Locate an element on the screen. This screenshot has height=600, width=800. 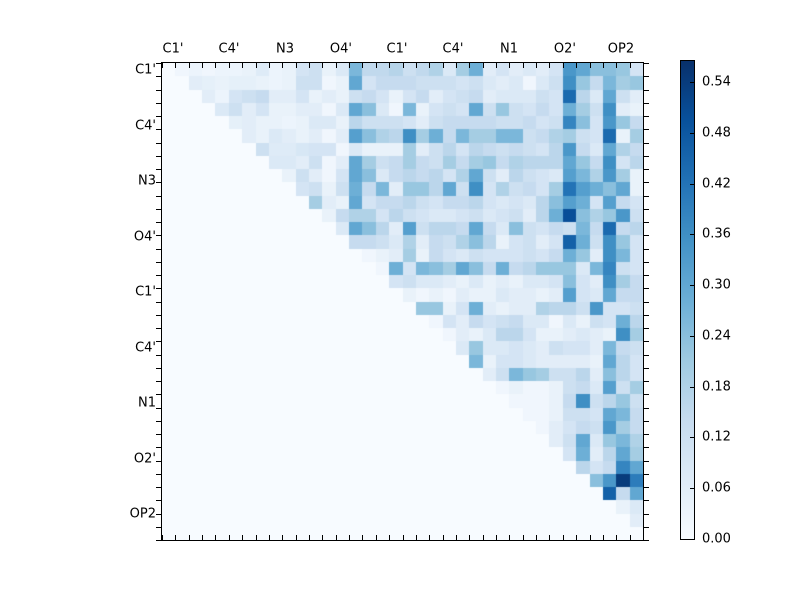
y-tick-label: C4' is located at coordinates (145, 348).